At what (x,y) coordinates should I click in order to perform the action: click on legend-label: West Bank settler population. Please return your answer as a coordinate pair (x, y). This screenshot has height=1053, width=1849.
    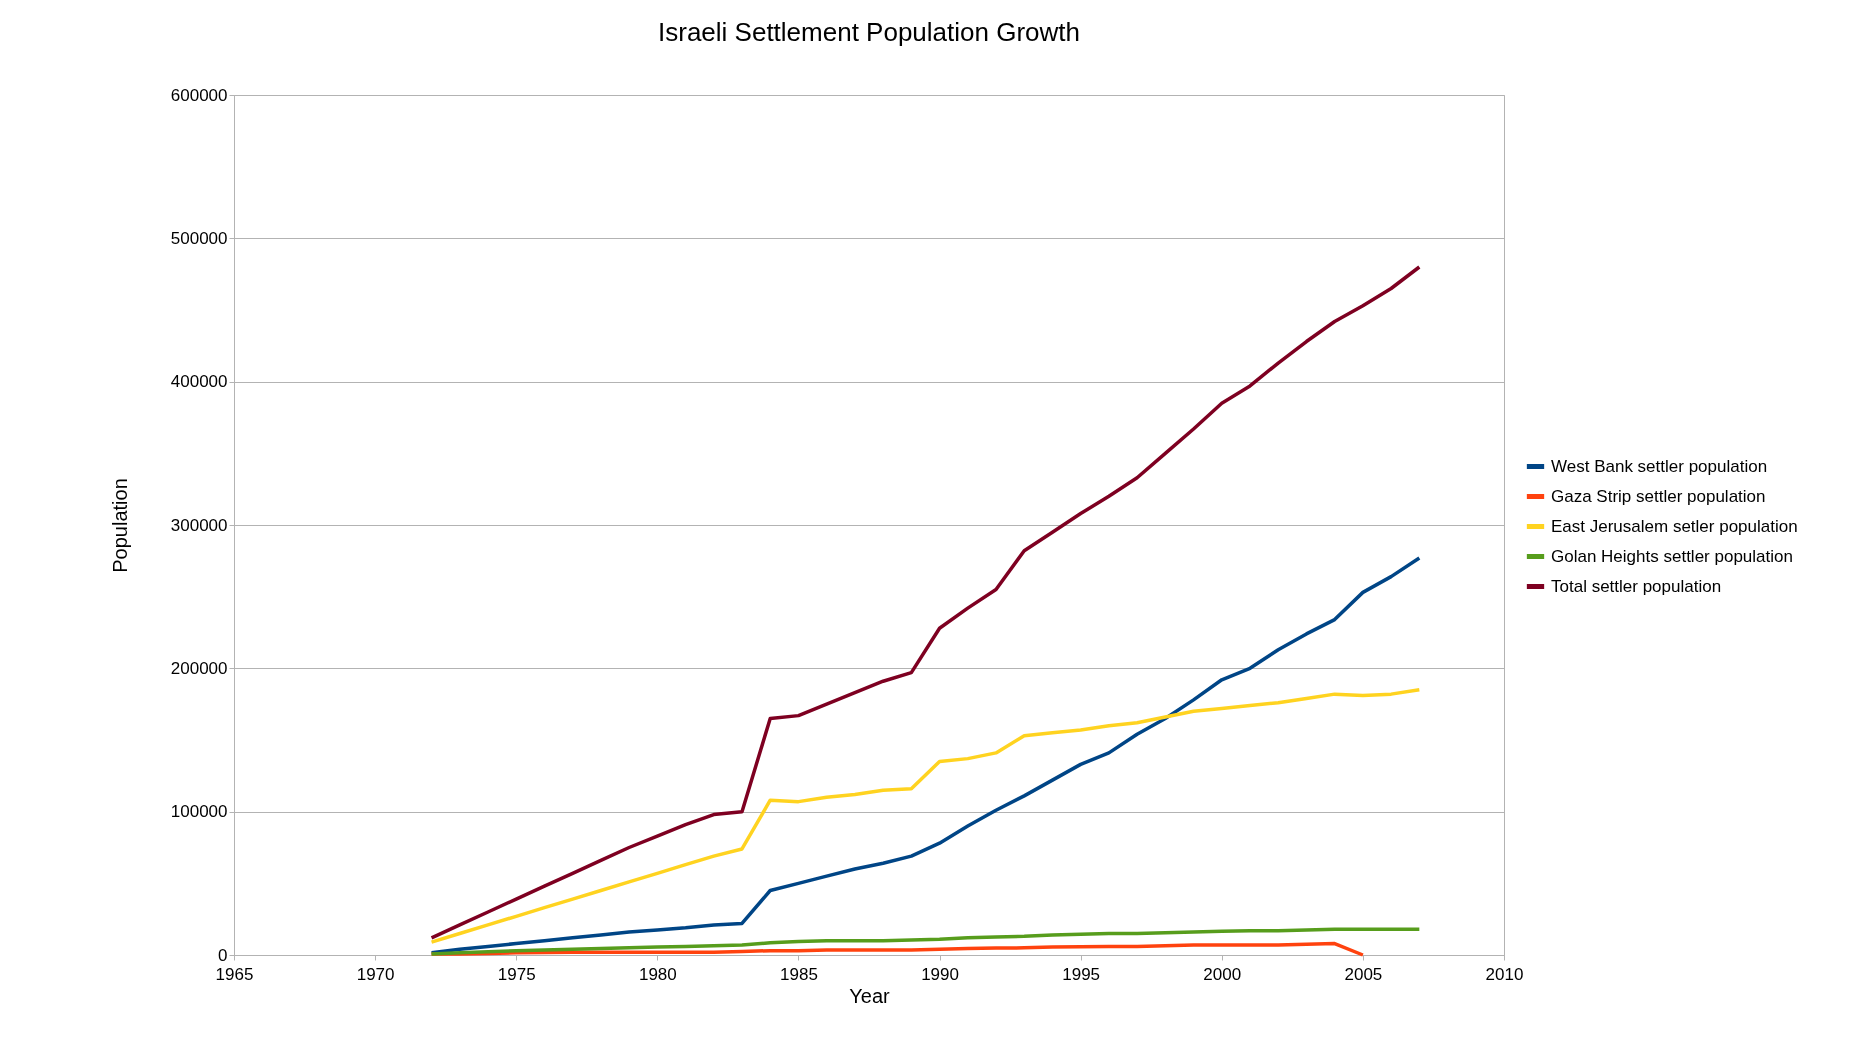
    Looking at the image, I should click on (1659, 466).